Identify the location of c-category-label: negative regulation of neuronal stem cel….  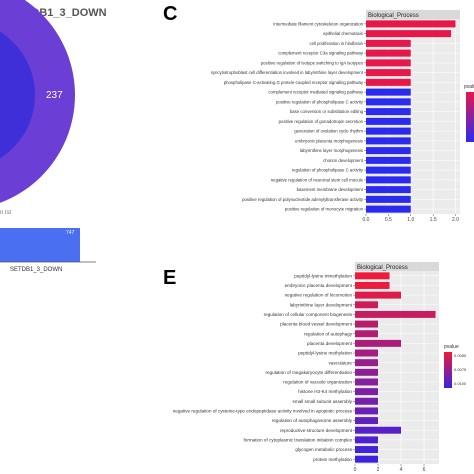
(317, 179).